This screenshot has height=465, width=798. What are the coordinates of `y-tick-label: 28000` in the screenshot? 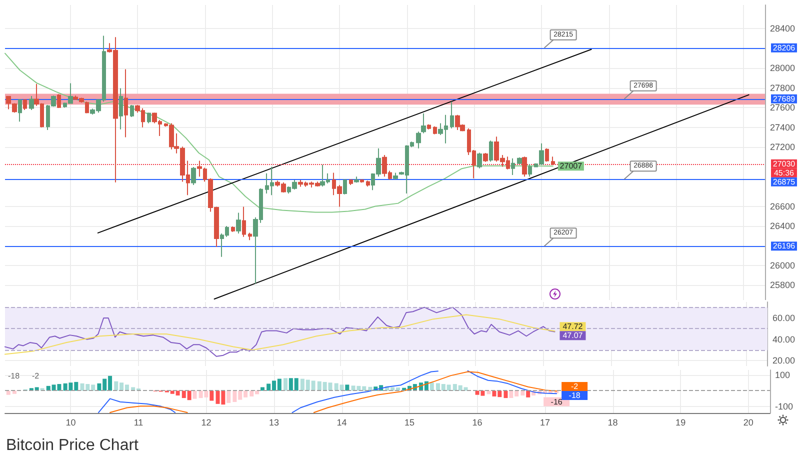 It's located at (783, 68).